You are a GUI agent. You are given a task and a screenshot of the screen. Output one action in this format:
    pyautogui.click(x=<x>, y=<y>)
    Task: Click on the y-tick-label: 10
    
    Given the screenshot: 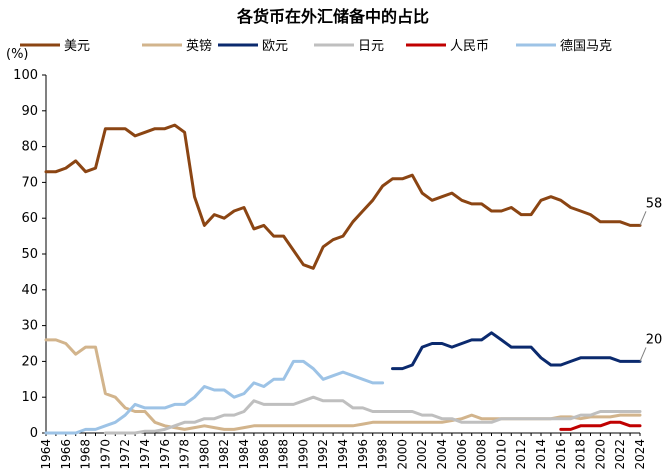 What is the action you would take?
    pyautogui.click(x=29, y=397)
    